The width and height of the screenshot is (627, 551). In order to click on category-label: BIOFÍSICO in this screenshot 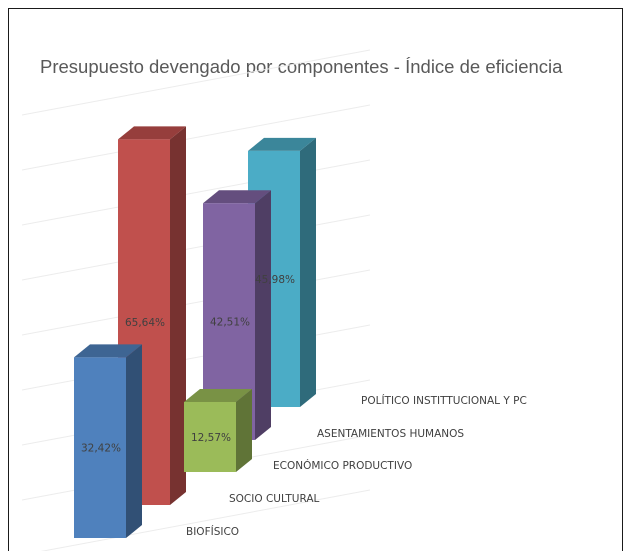, I will do `click(212, 531)`.